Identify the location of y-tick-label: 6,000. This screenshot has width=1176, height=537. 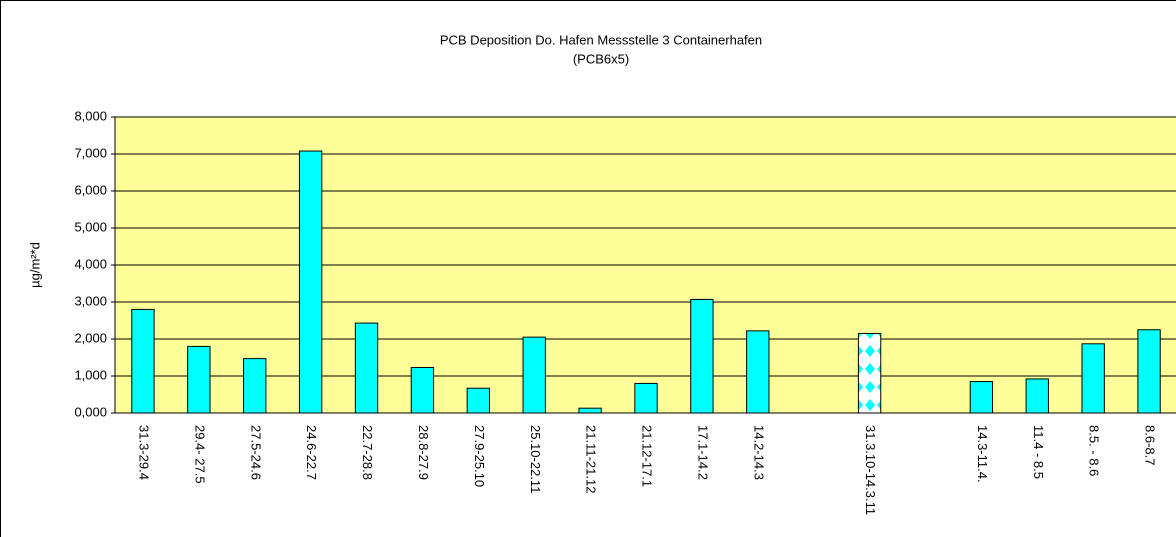
(90, 189).